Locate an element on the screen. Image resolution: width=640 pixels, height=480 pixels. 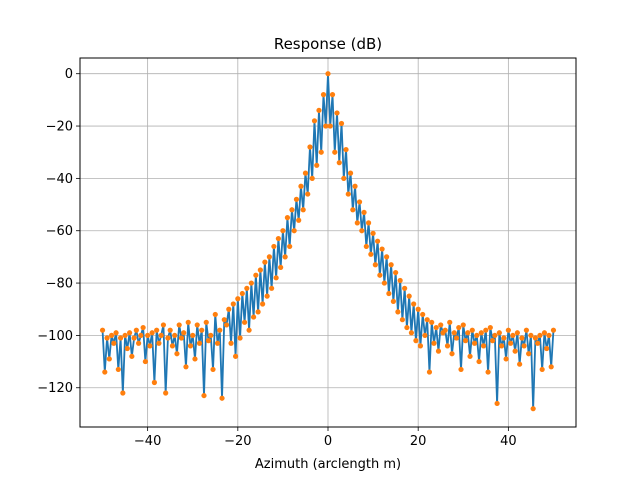
y-tick-label: −40 is located at coordinates (59, 179).